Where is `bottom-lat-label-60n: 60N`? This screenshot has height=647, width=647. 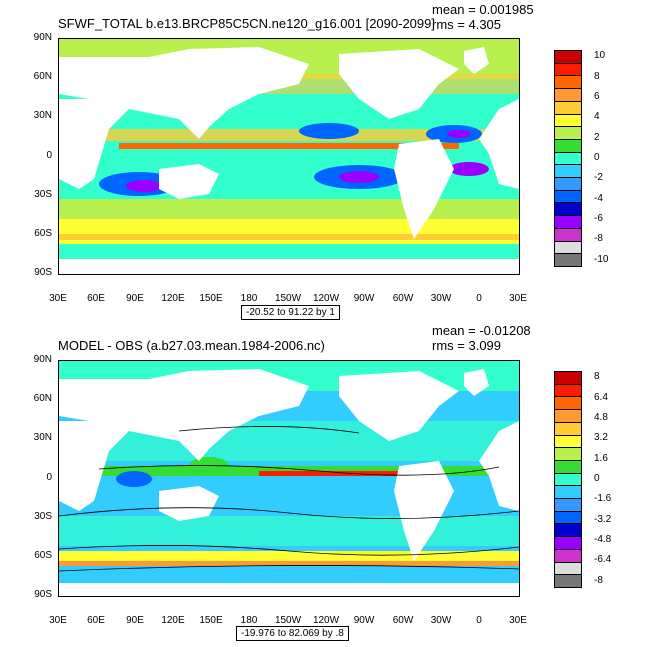
bottom-lat-label-60n: 60N is located at coordinates (42, 398).